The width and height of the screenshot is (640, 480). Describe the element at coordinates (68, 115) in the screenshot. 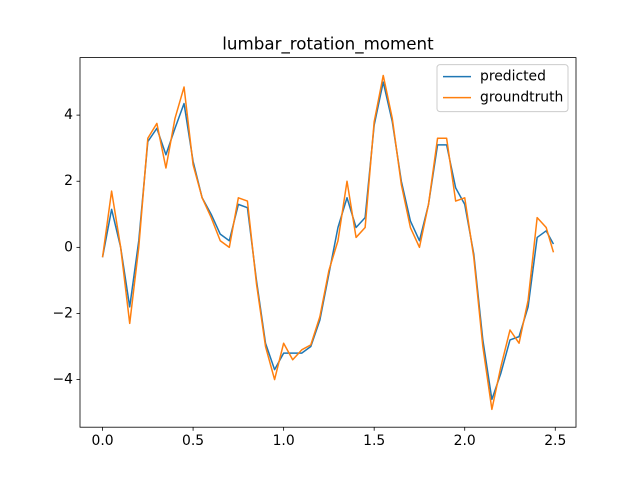

I see `y-tick-label: 4` at that location.